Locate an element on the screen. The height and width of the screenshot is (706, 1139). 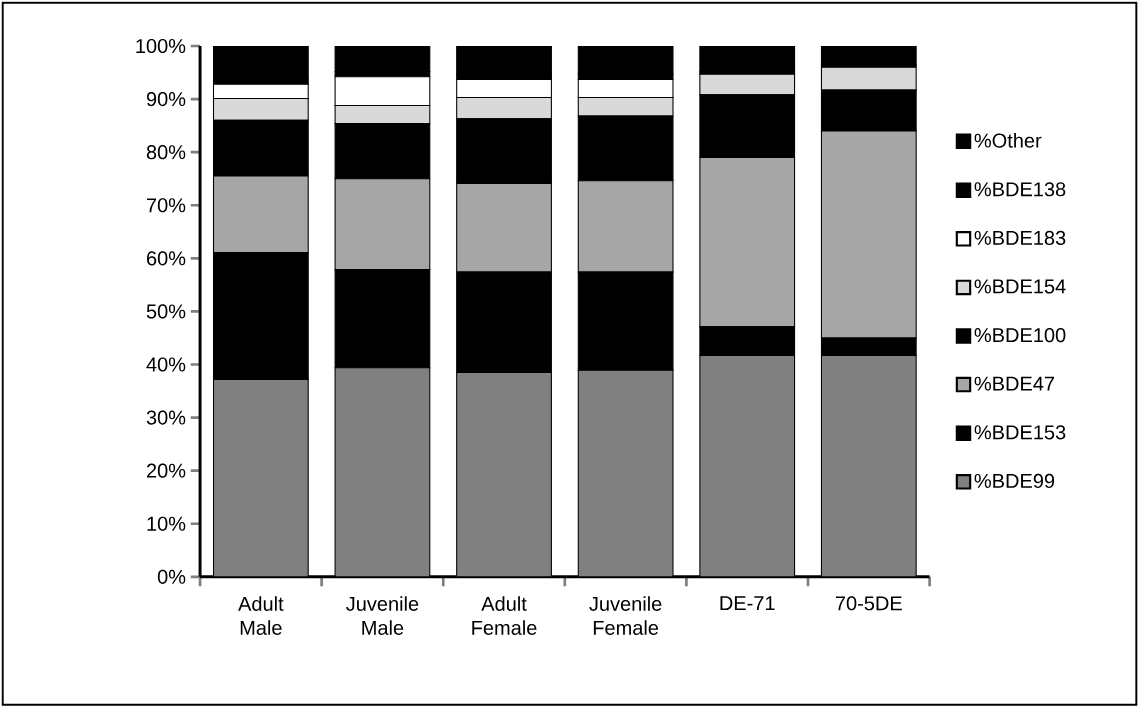
legend-label: %BDE100 is located at coordinates (1020, 335).